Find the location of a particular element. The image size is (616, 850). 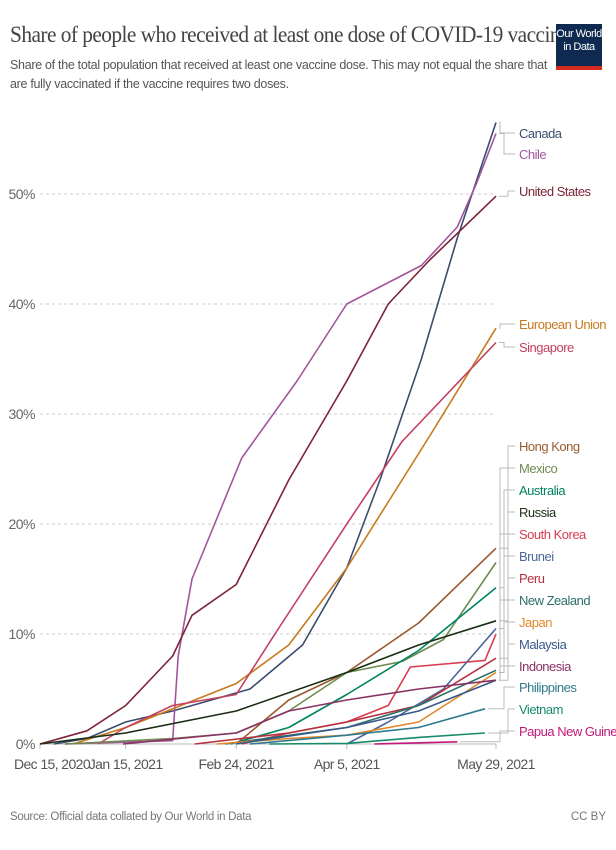

series-label: Vietnam is located at coordinates (541, 709).